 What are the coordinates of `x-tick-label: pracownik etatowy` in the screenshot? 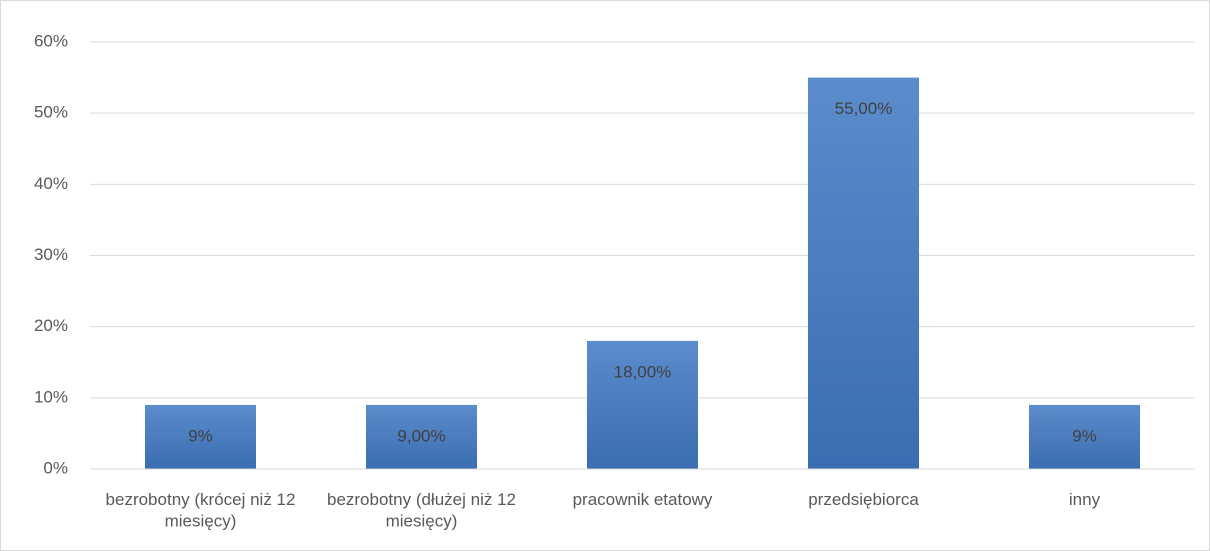 It's located at (643, 499).